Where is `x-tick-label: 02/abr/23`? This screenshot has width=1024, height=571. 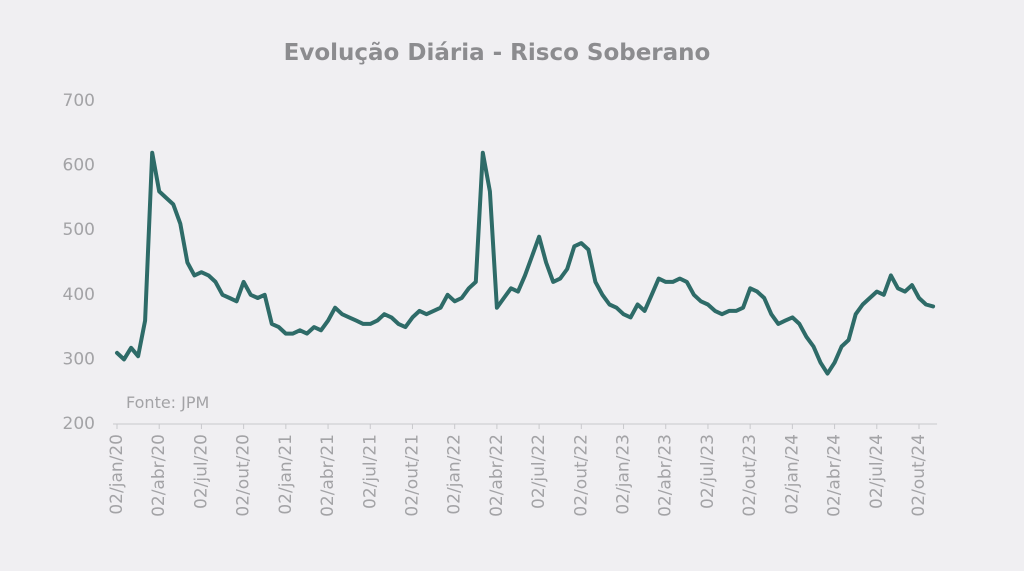
x-tick-label: 02/abr/23 is located at coordinates (666, 475).